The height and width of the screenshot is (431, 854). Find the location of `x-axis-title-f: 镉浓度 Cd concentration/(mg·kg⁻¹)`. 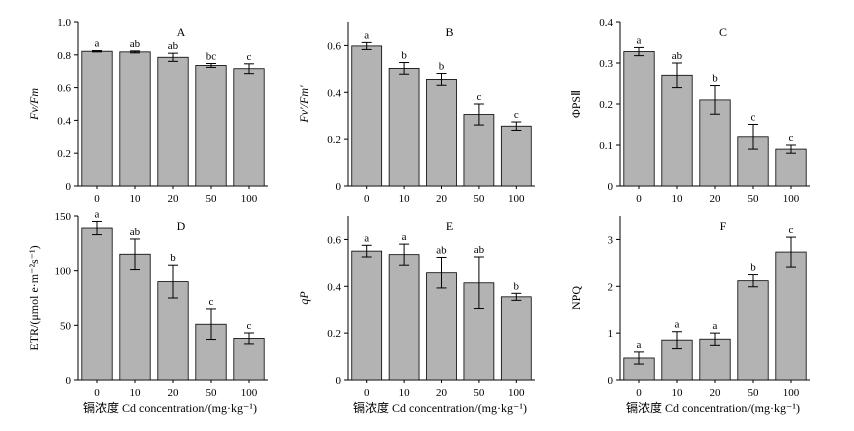

x-axis-title-f: 镉浓度 Cd concentration/(mg·kg⁻¹) is located at coordinates (713, 407).